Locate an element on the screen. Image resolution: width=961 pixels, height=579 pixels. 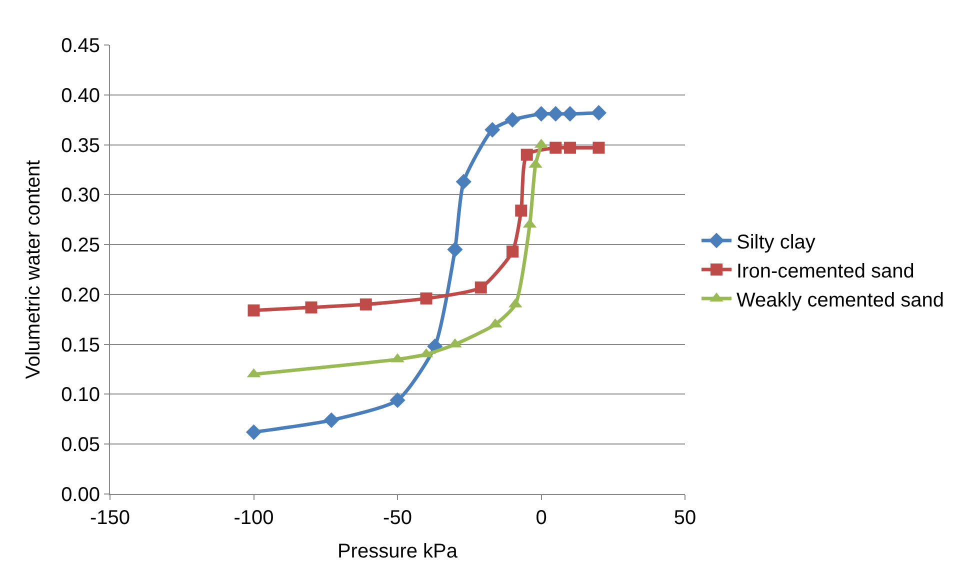
y-tick-label: 0.00 is located at coordinates (80, 495).